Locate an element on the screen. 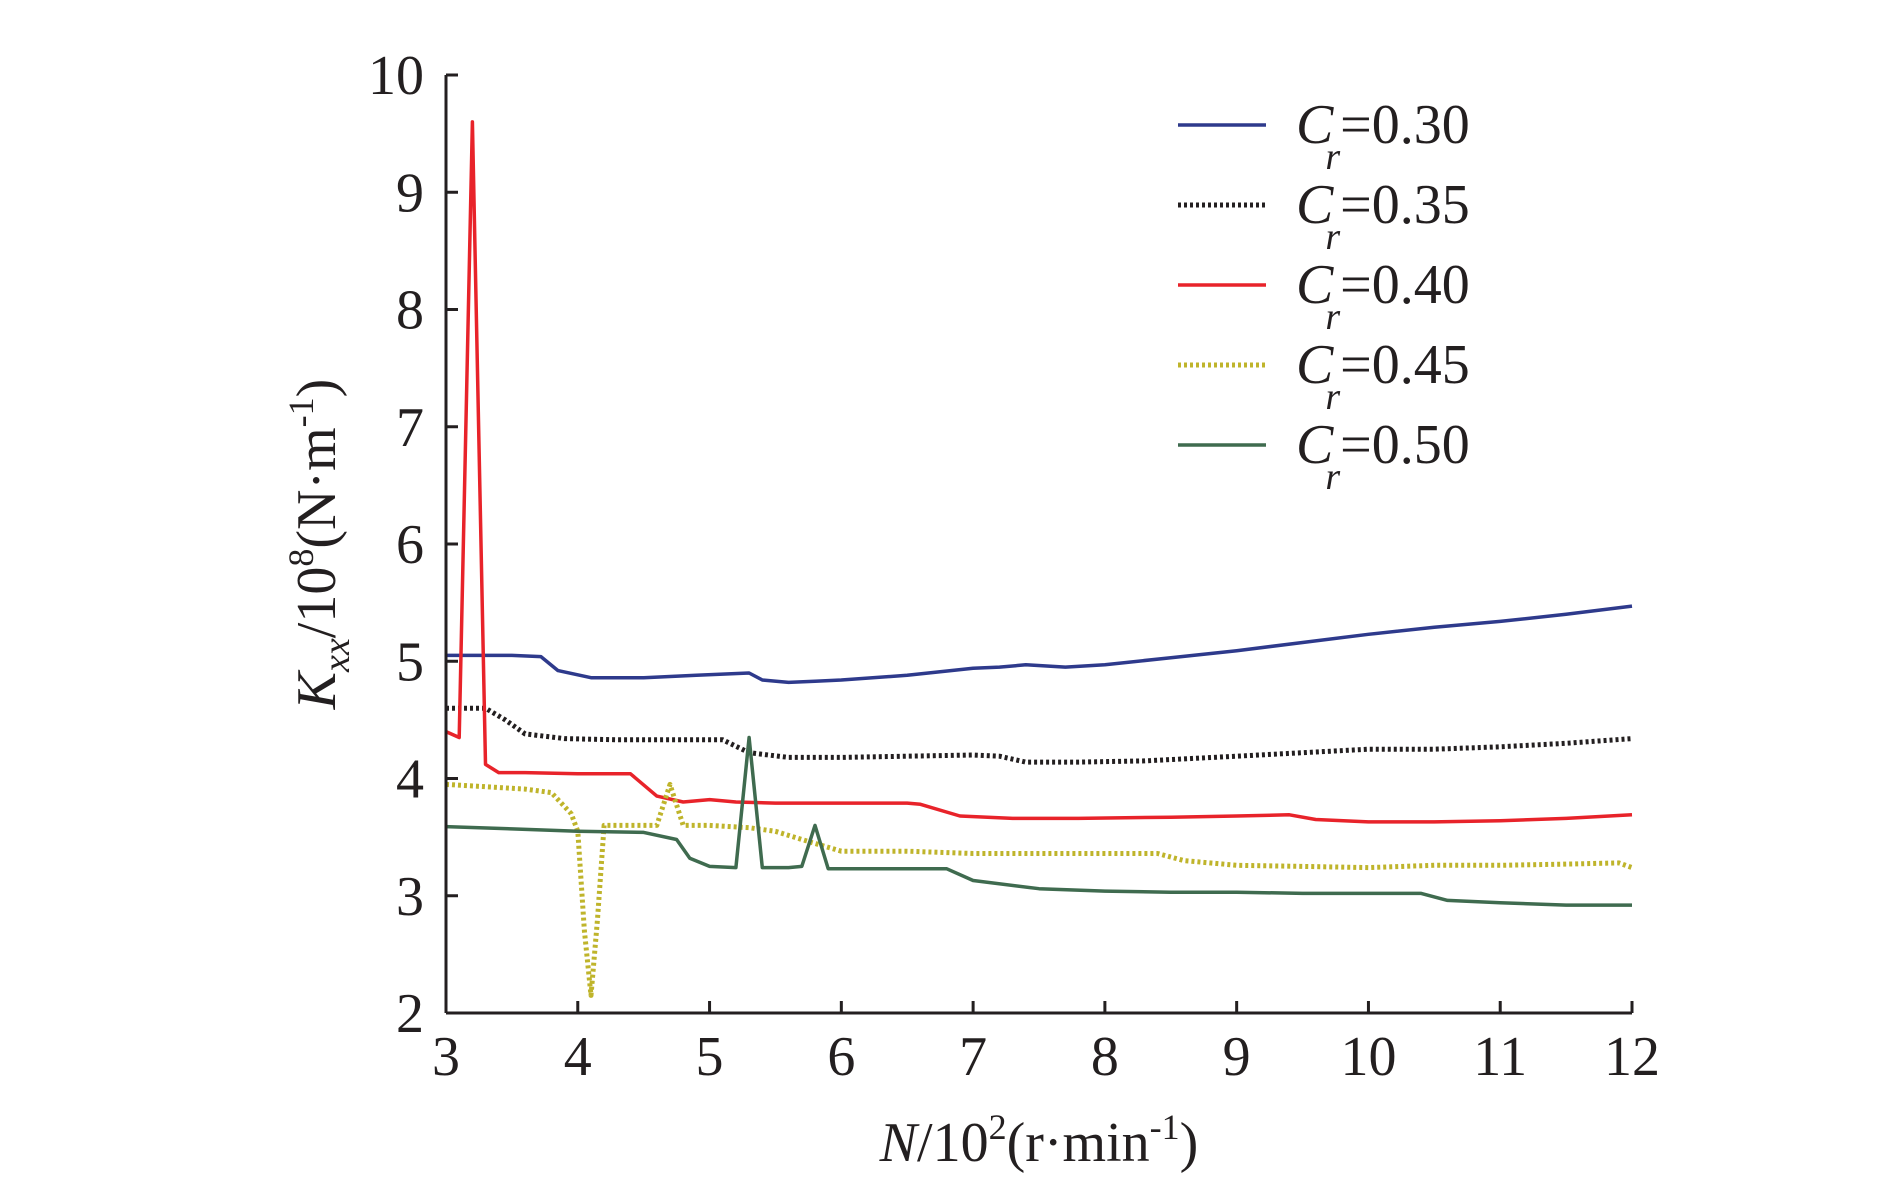  y-title-sub: xx is located at coordinates (337, 655).